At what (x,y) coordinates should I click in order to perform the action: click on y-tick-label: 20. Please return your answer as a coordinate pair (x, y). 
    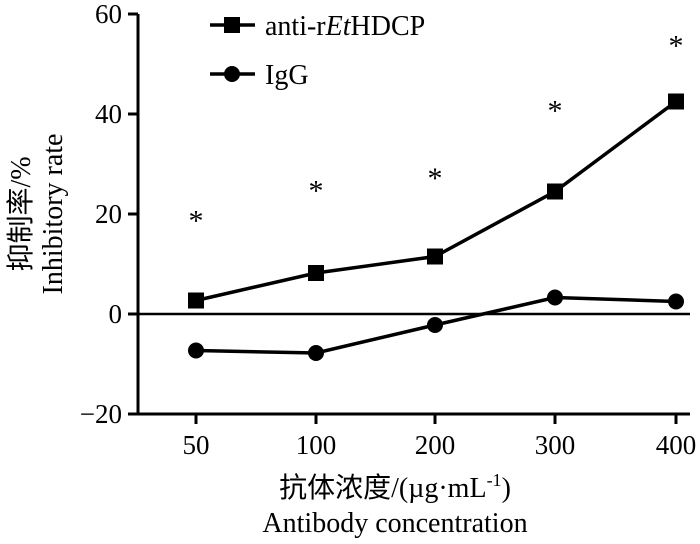
    Looking at the image, I should click on (108, 214).